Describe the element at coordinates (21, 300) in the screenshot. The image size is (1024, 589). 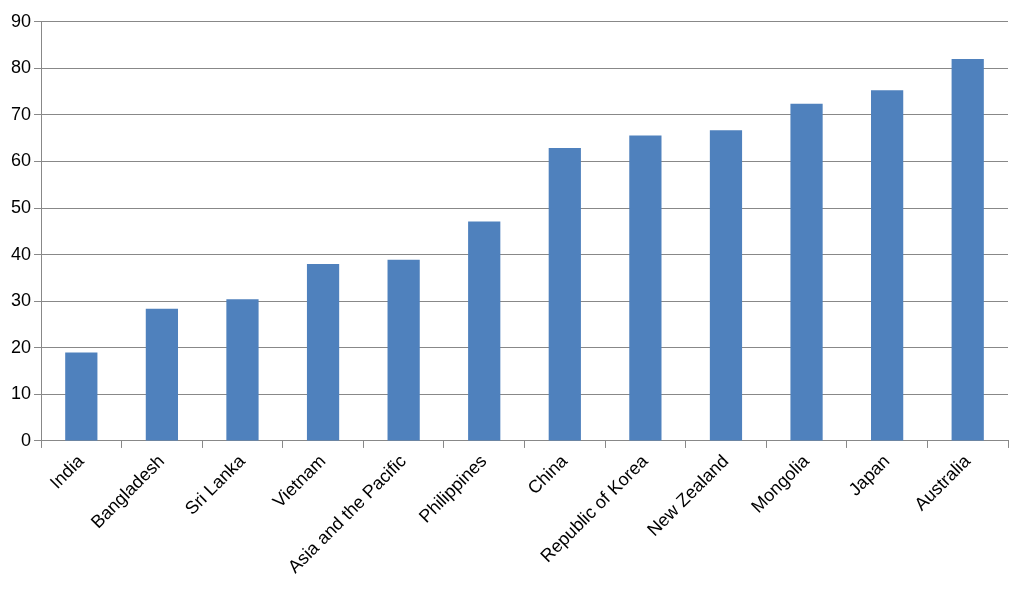
I see `y-tick-label: 30` at that location.